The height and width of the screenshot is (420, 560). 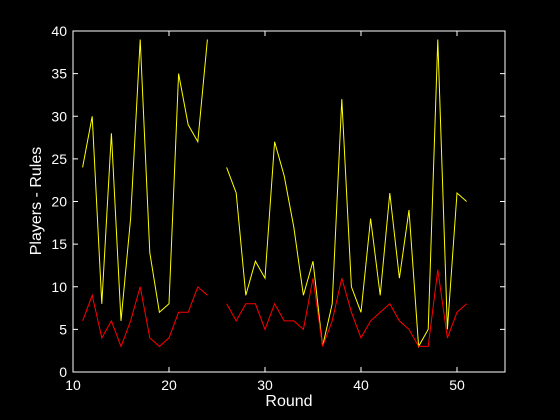 I want to click on x-tick-label: 30, so click(x=265, y=385).